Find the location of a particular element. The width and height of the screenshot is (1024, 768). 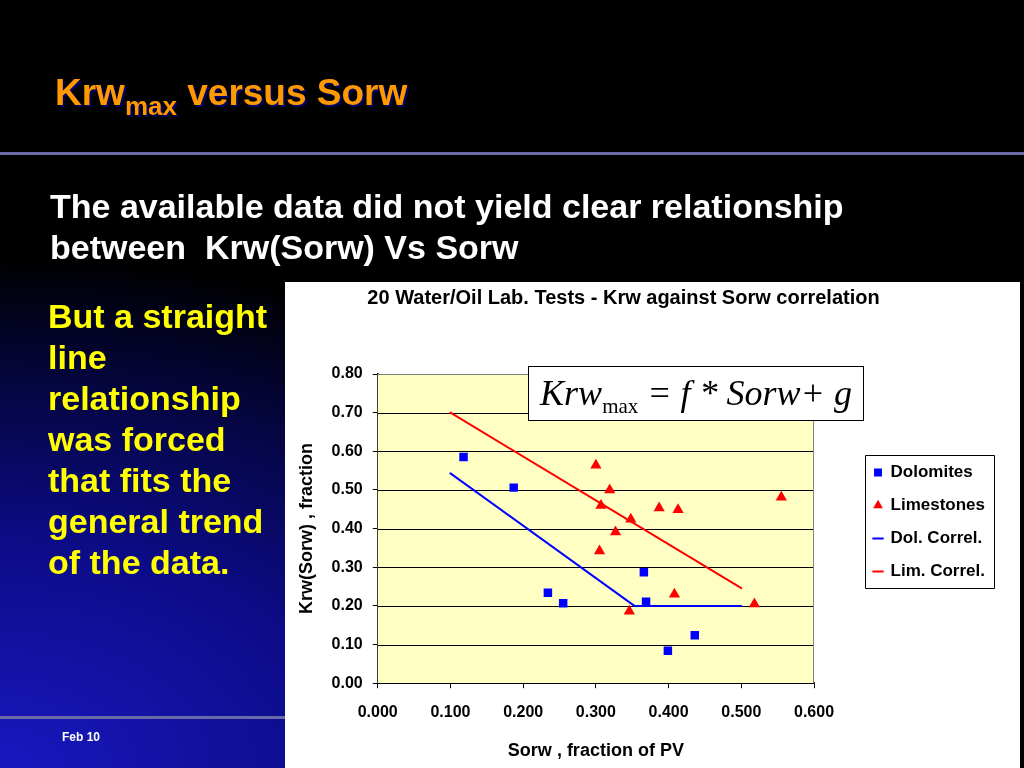

chart-title: Krw$_{max}$ versus Sorw is located at coordinates (231, 97).